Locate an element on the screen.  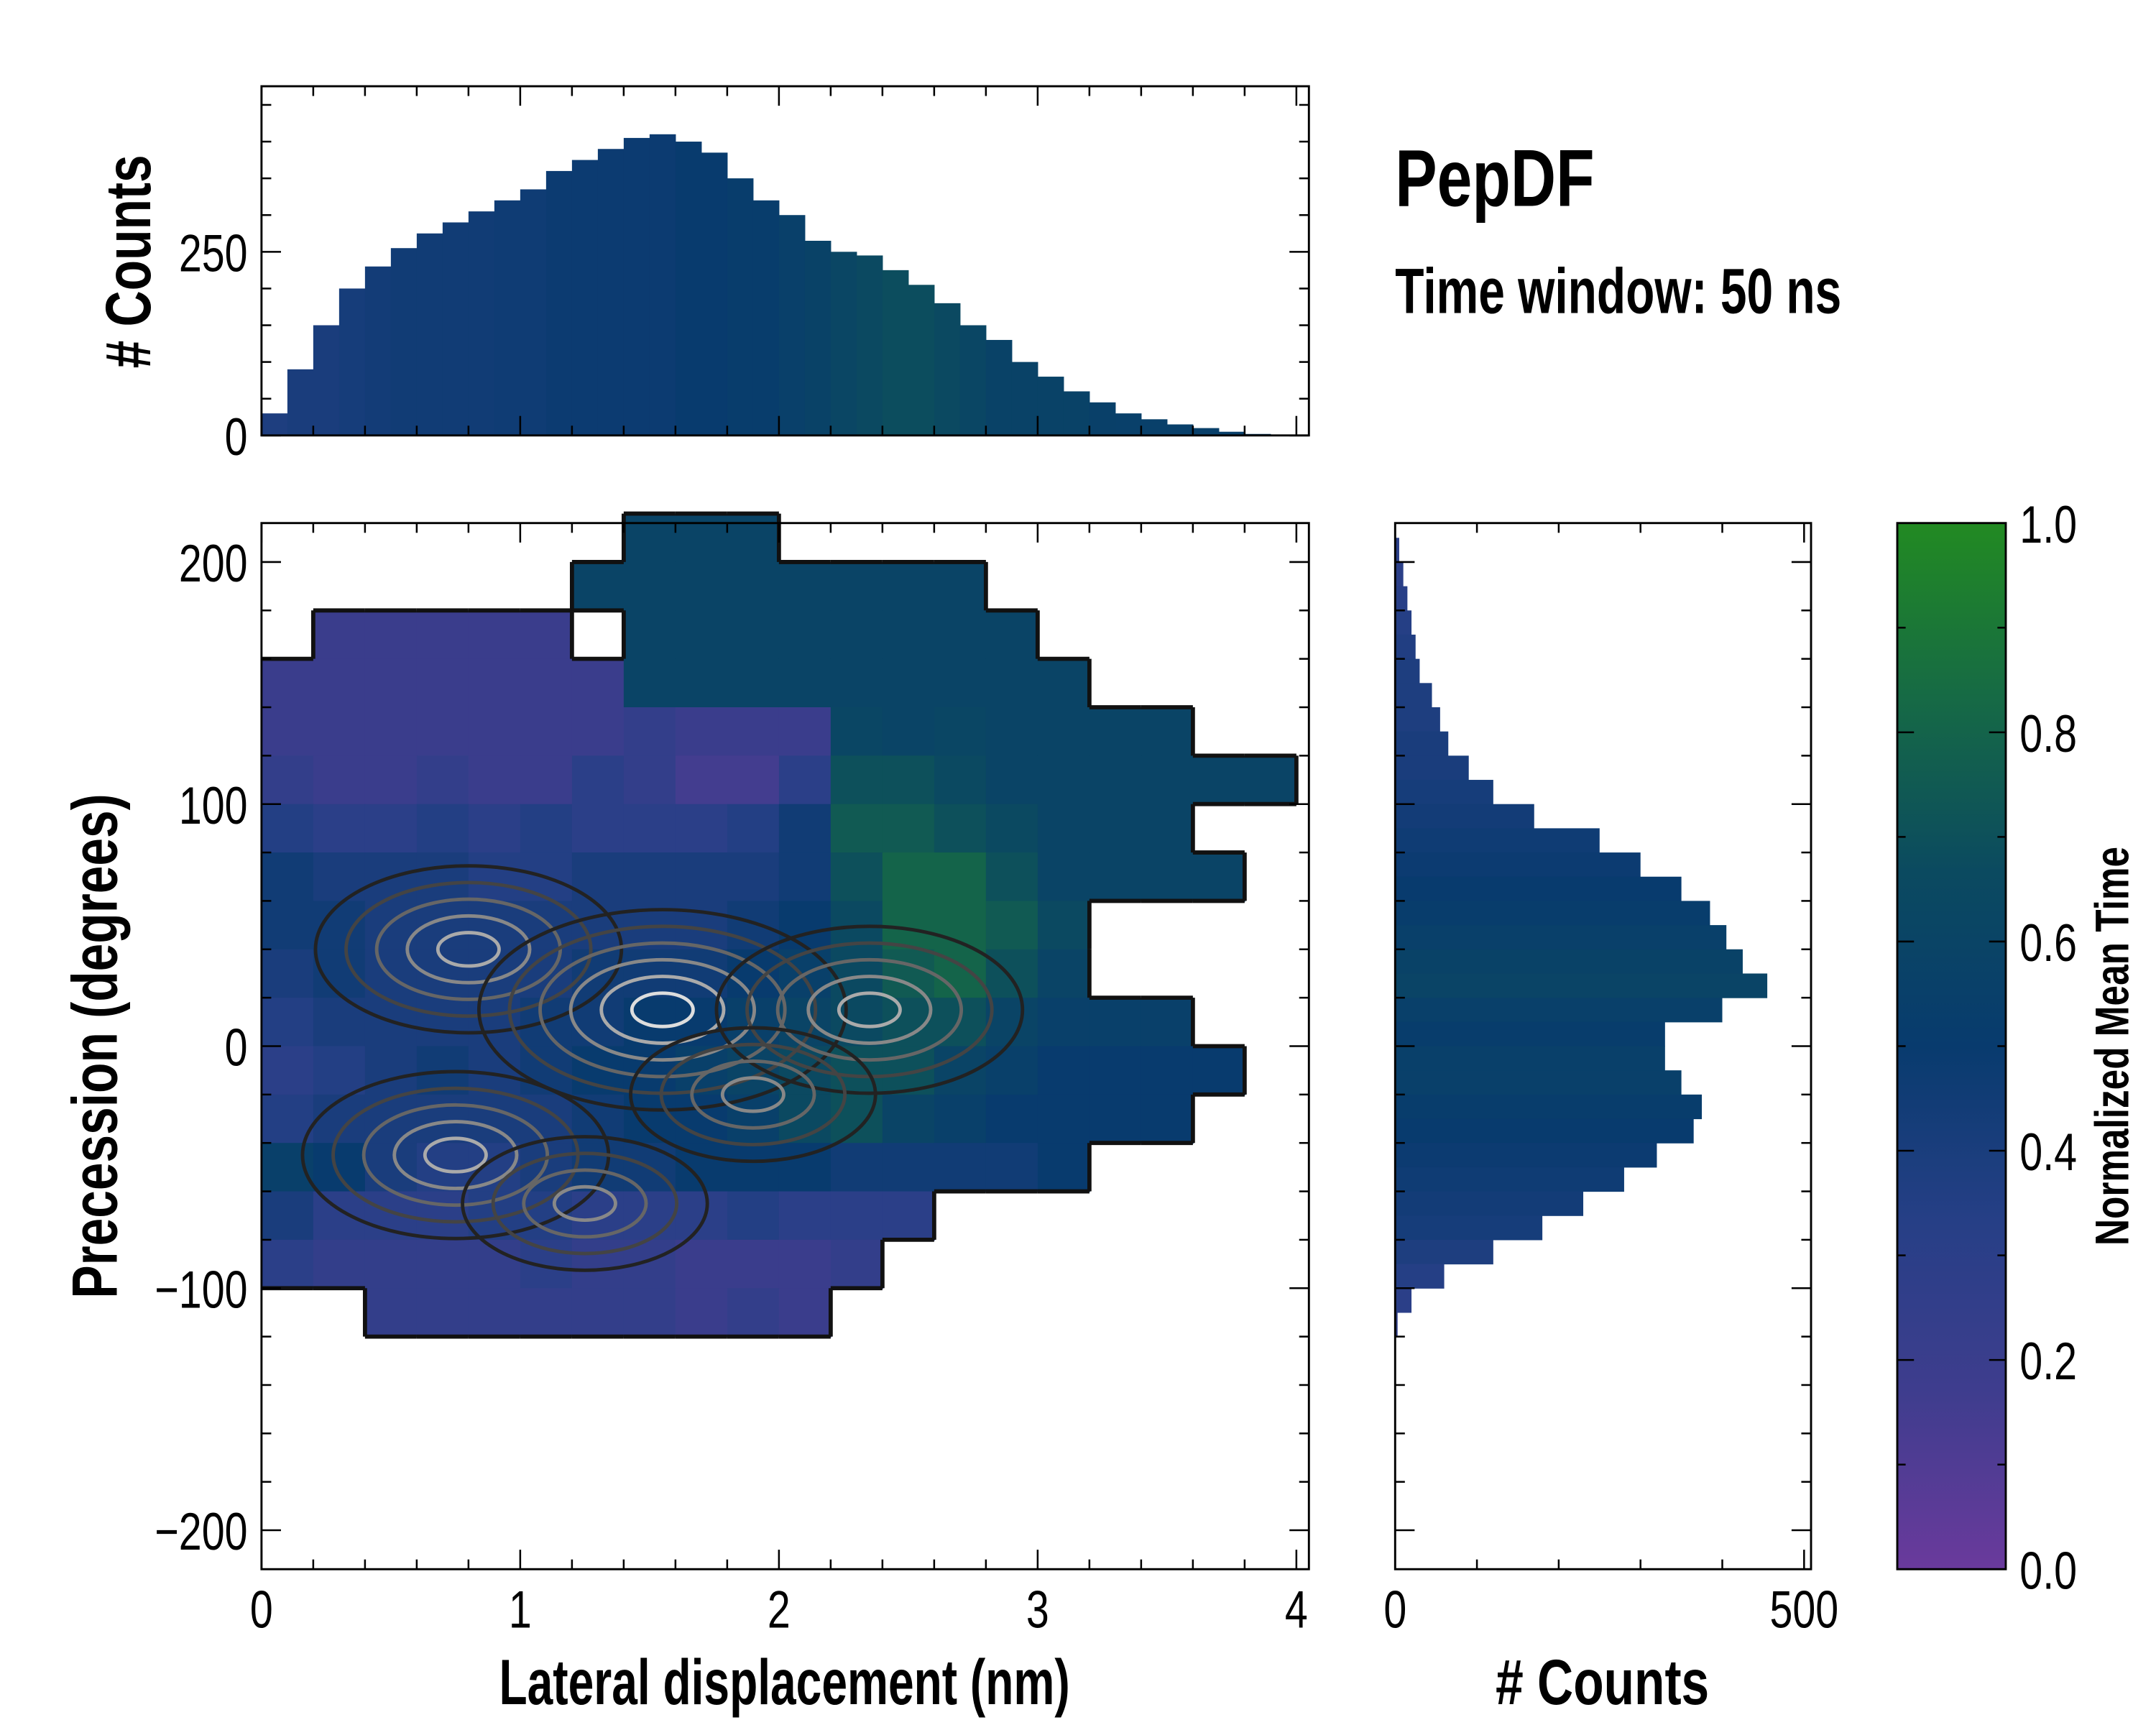
colorbar is located at coordinates (1951, 1046).